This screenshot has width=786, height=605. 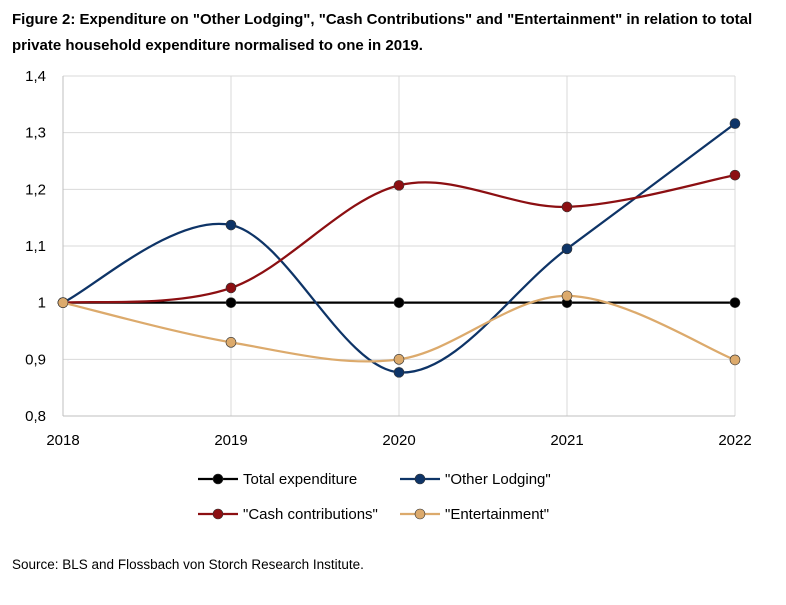 I want to click on legend-item-total-expenditure: Total expenditure, so click(x=277, y=479).